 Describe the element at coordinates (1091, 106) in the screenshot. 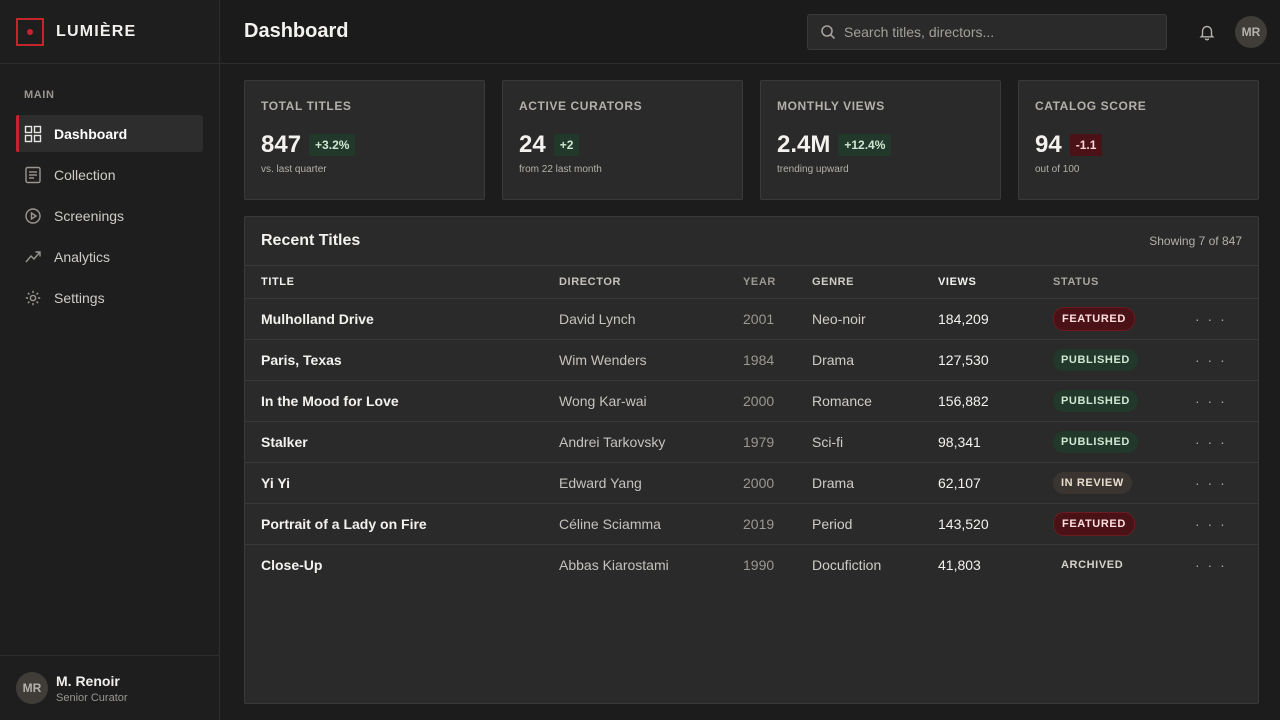

I see `stat-label: CATALOG SCORE` at that location.